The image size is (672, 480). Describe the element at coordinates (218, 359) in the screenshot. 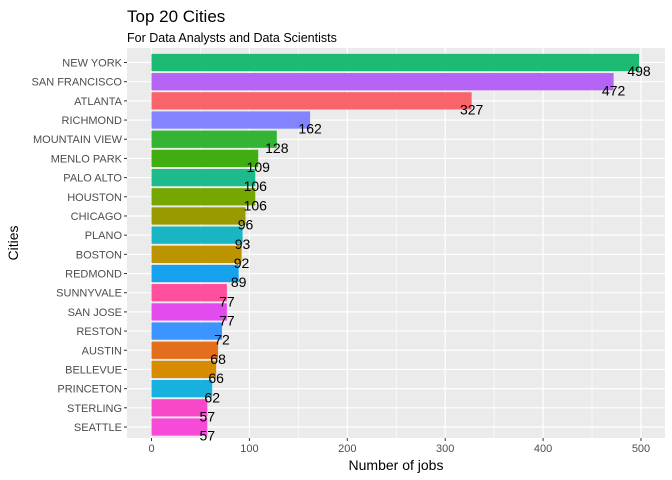

I see `data-label: 68` at that location.